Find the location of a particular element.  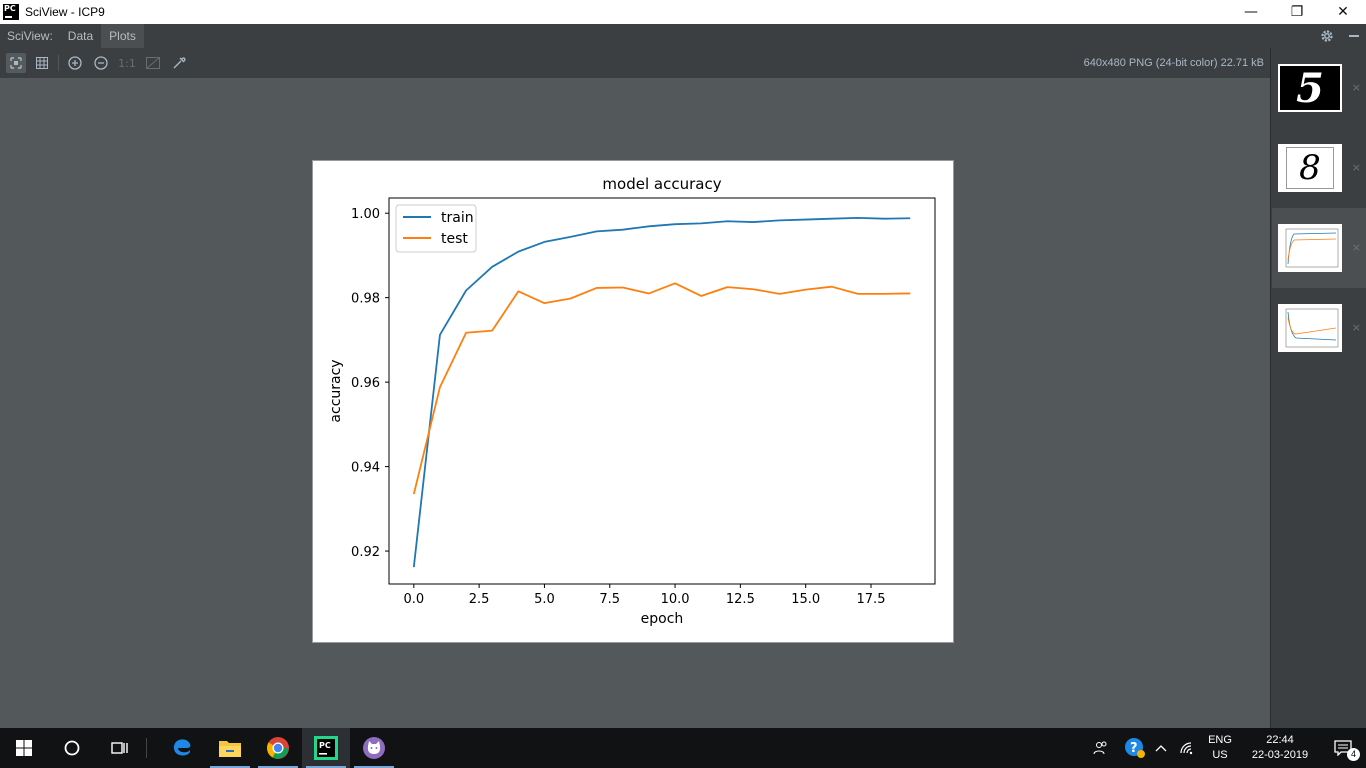

notification-icon is located at coordinates (1343, 748).